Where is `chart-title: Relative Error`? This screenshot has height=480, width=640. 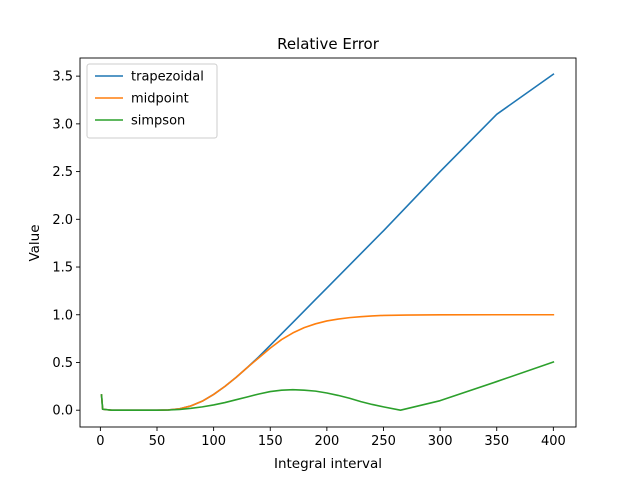 chart-title: Relative Error is located at coordinates (328, 44).